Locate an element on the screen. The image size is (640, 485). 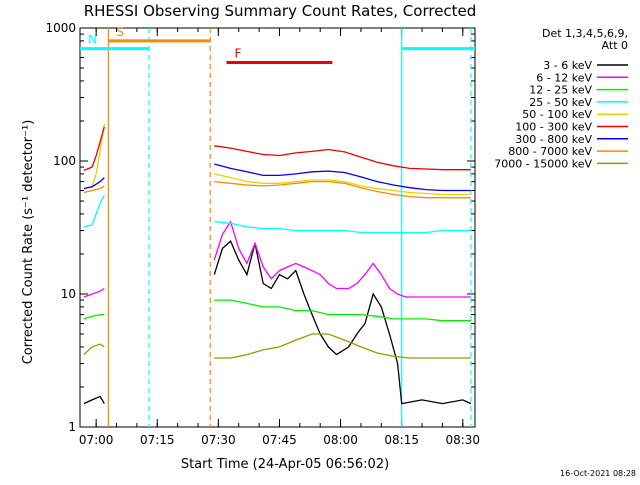
legend-entry-label: 50 - 100 keV is located at coordinates (557, 114).